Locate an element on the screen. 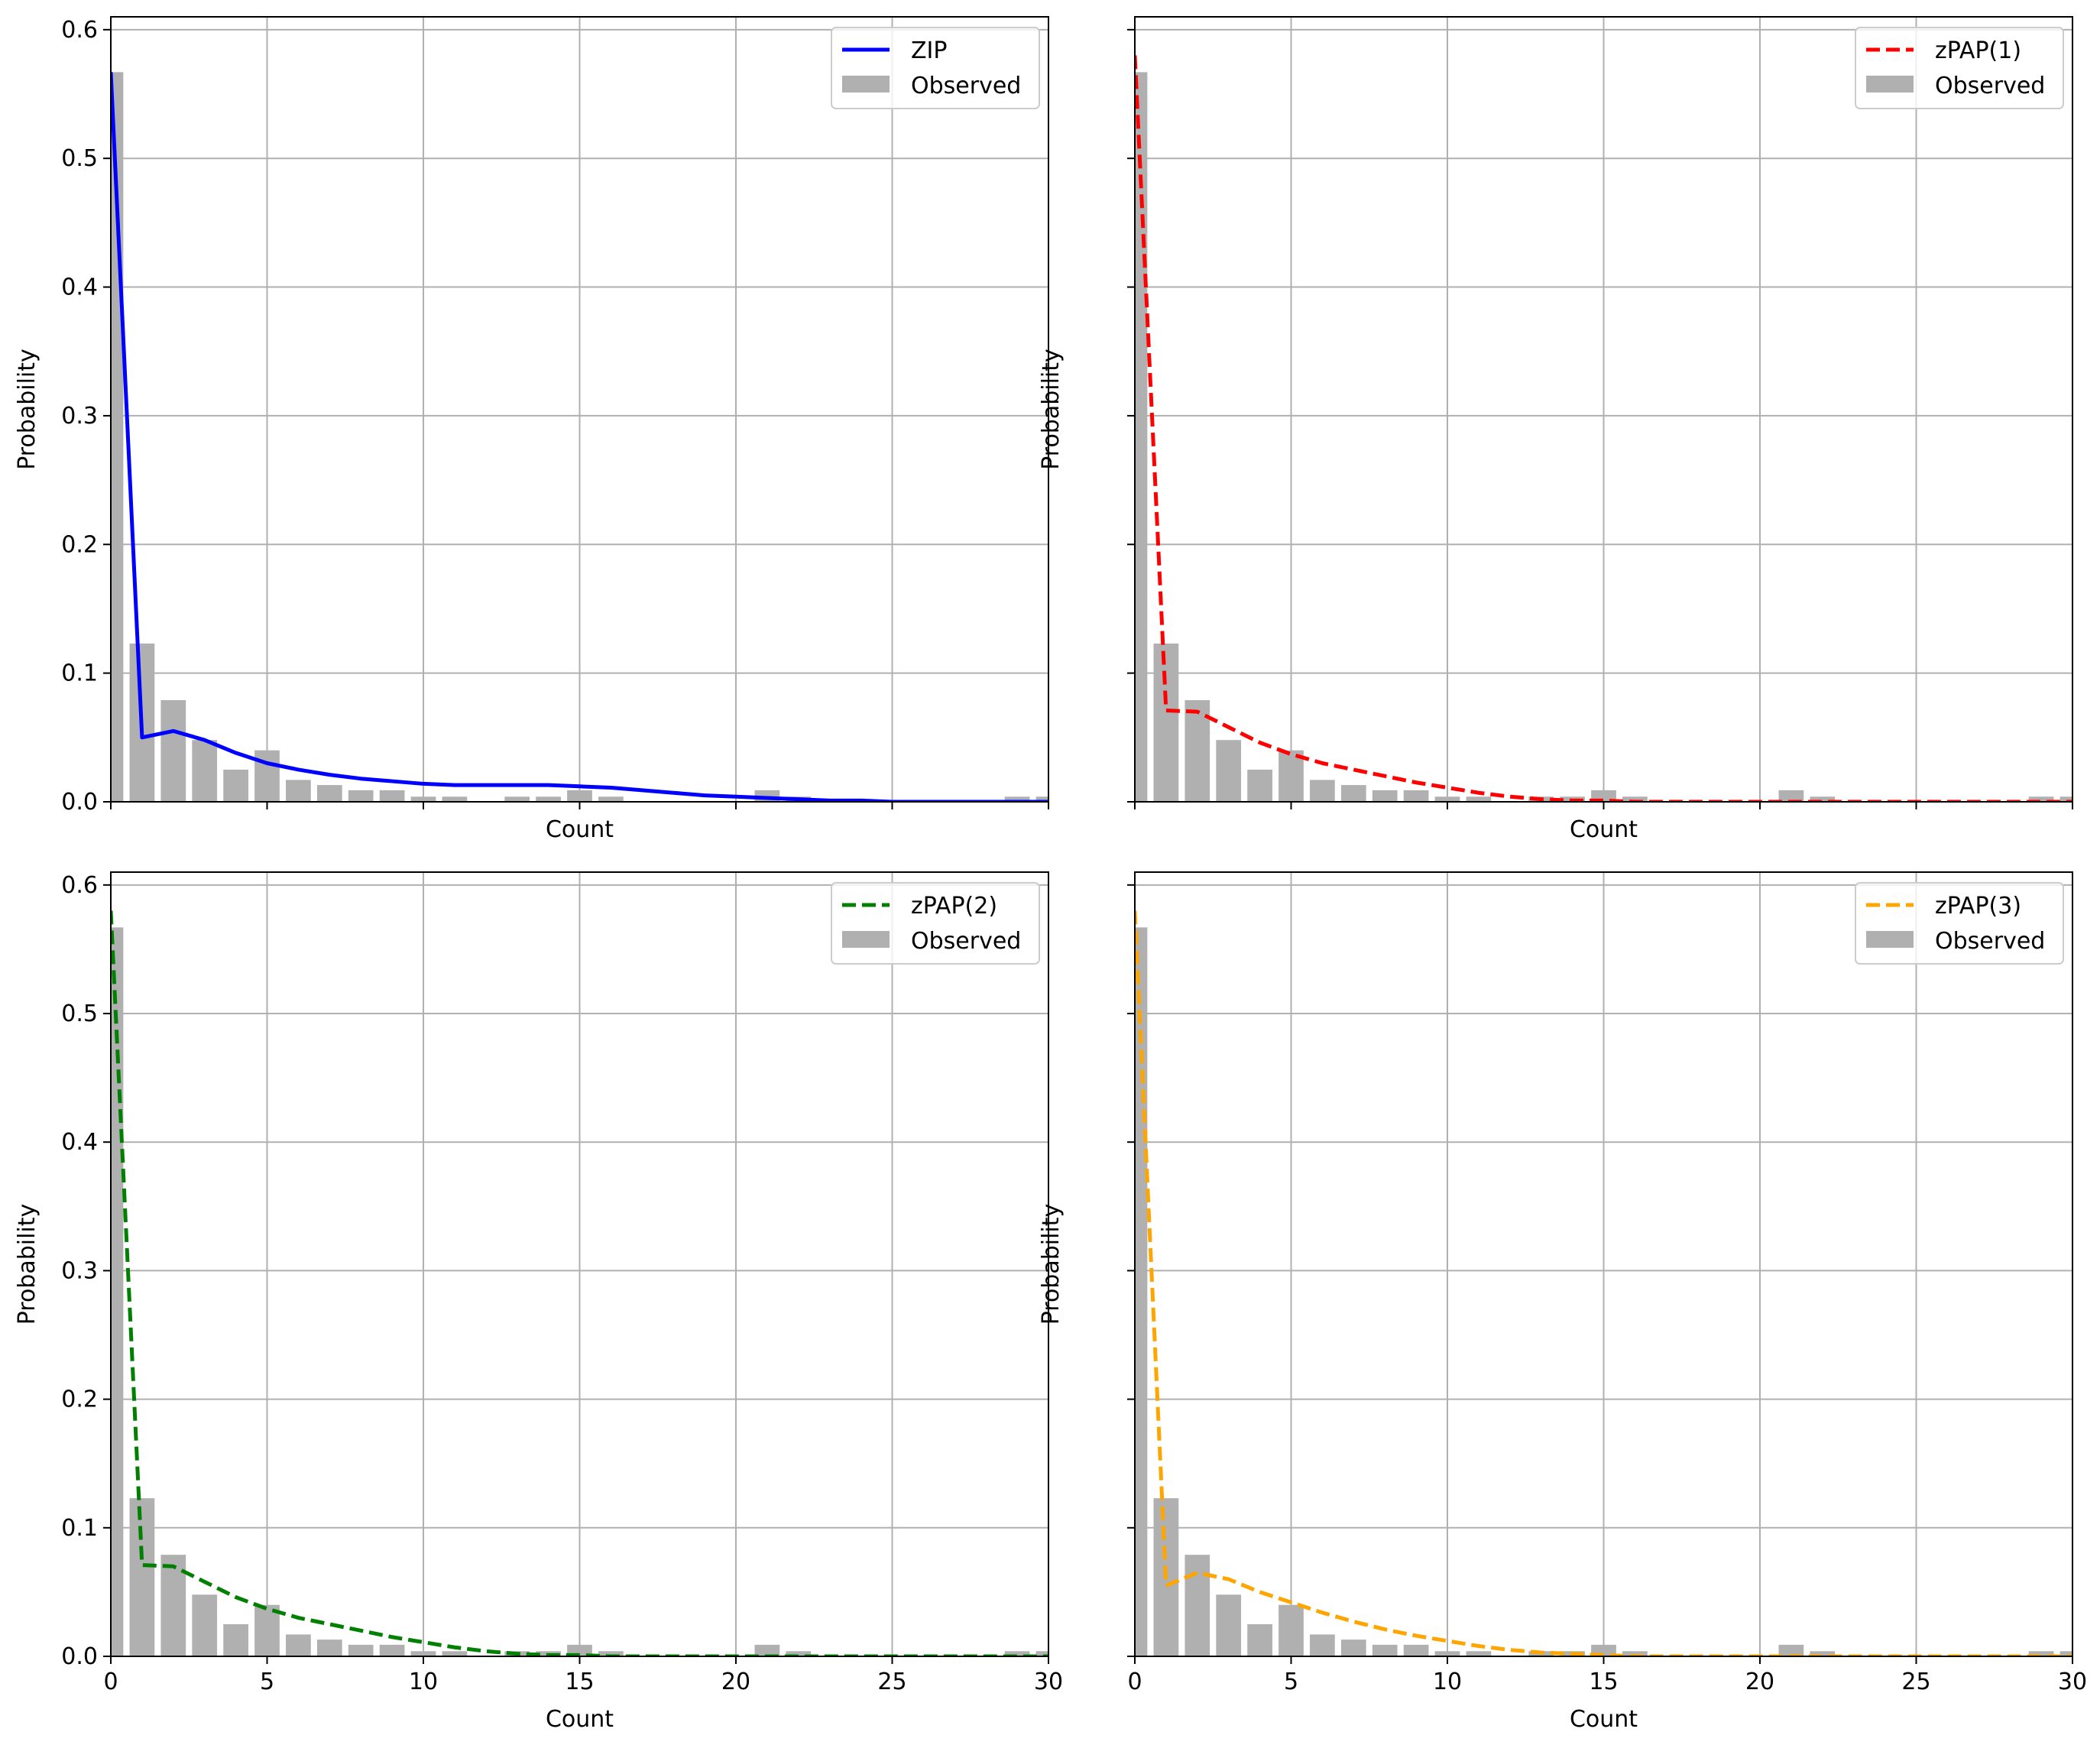 The height and width of the screenshot is (1745, 2100). y-tick-label: 0.1 is located at coordinates (79, 674).